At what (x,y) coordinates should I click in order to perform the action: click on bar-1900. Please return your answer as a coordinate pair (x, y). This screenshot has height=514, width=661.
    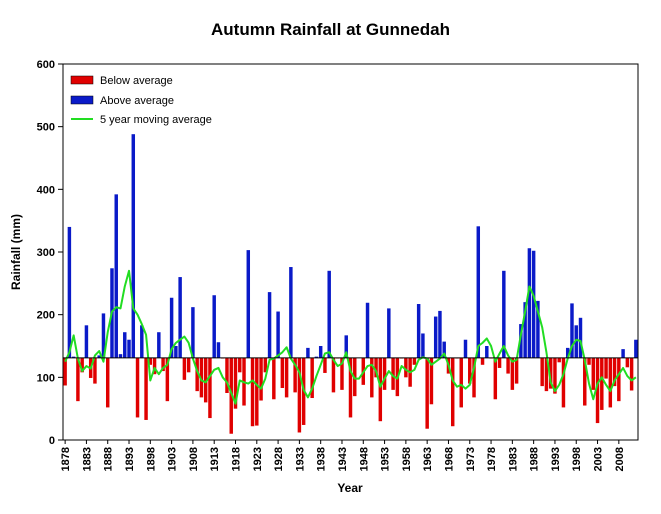
    Looking at the image, I should click on (159, 345).